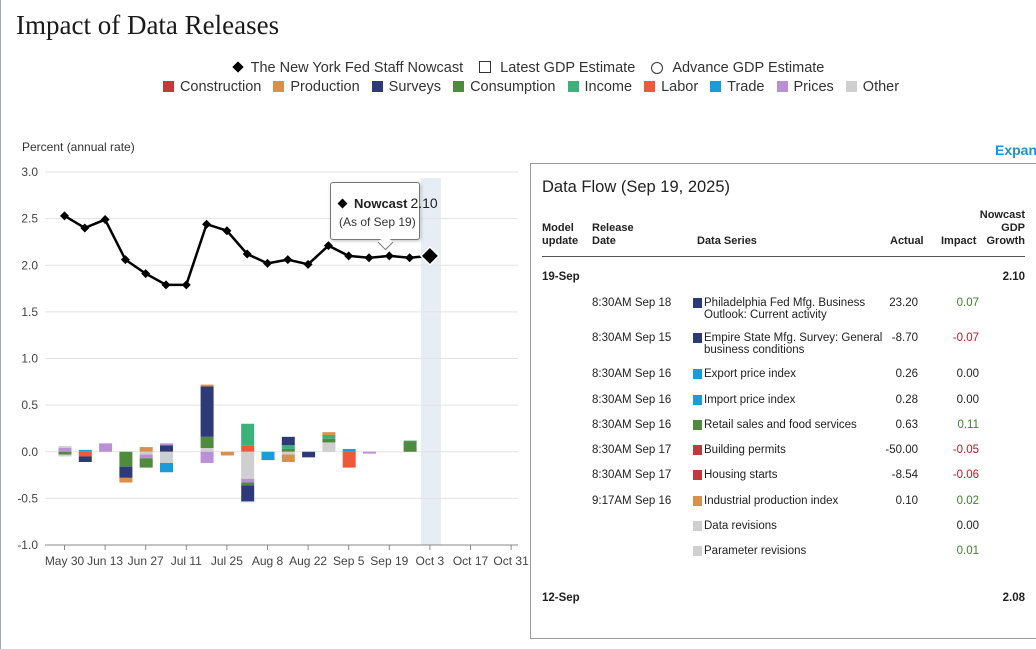  I want to click on y-tick-label: 3.0, so click(29, 172).